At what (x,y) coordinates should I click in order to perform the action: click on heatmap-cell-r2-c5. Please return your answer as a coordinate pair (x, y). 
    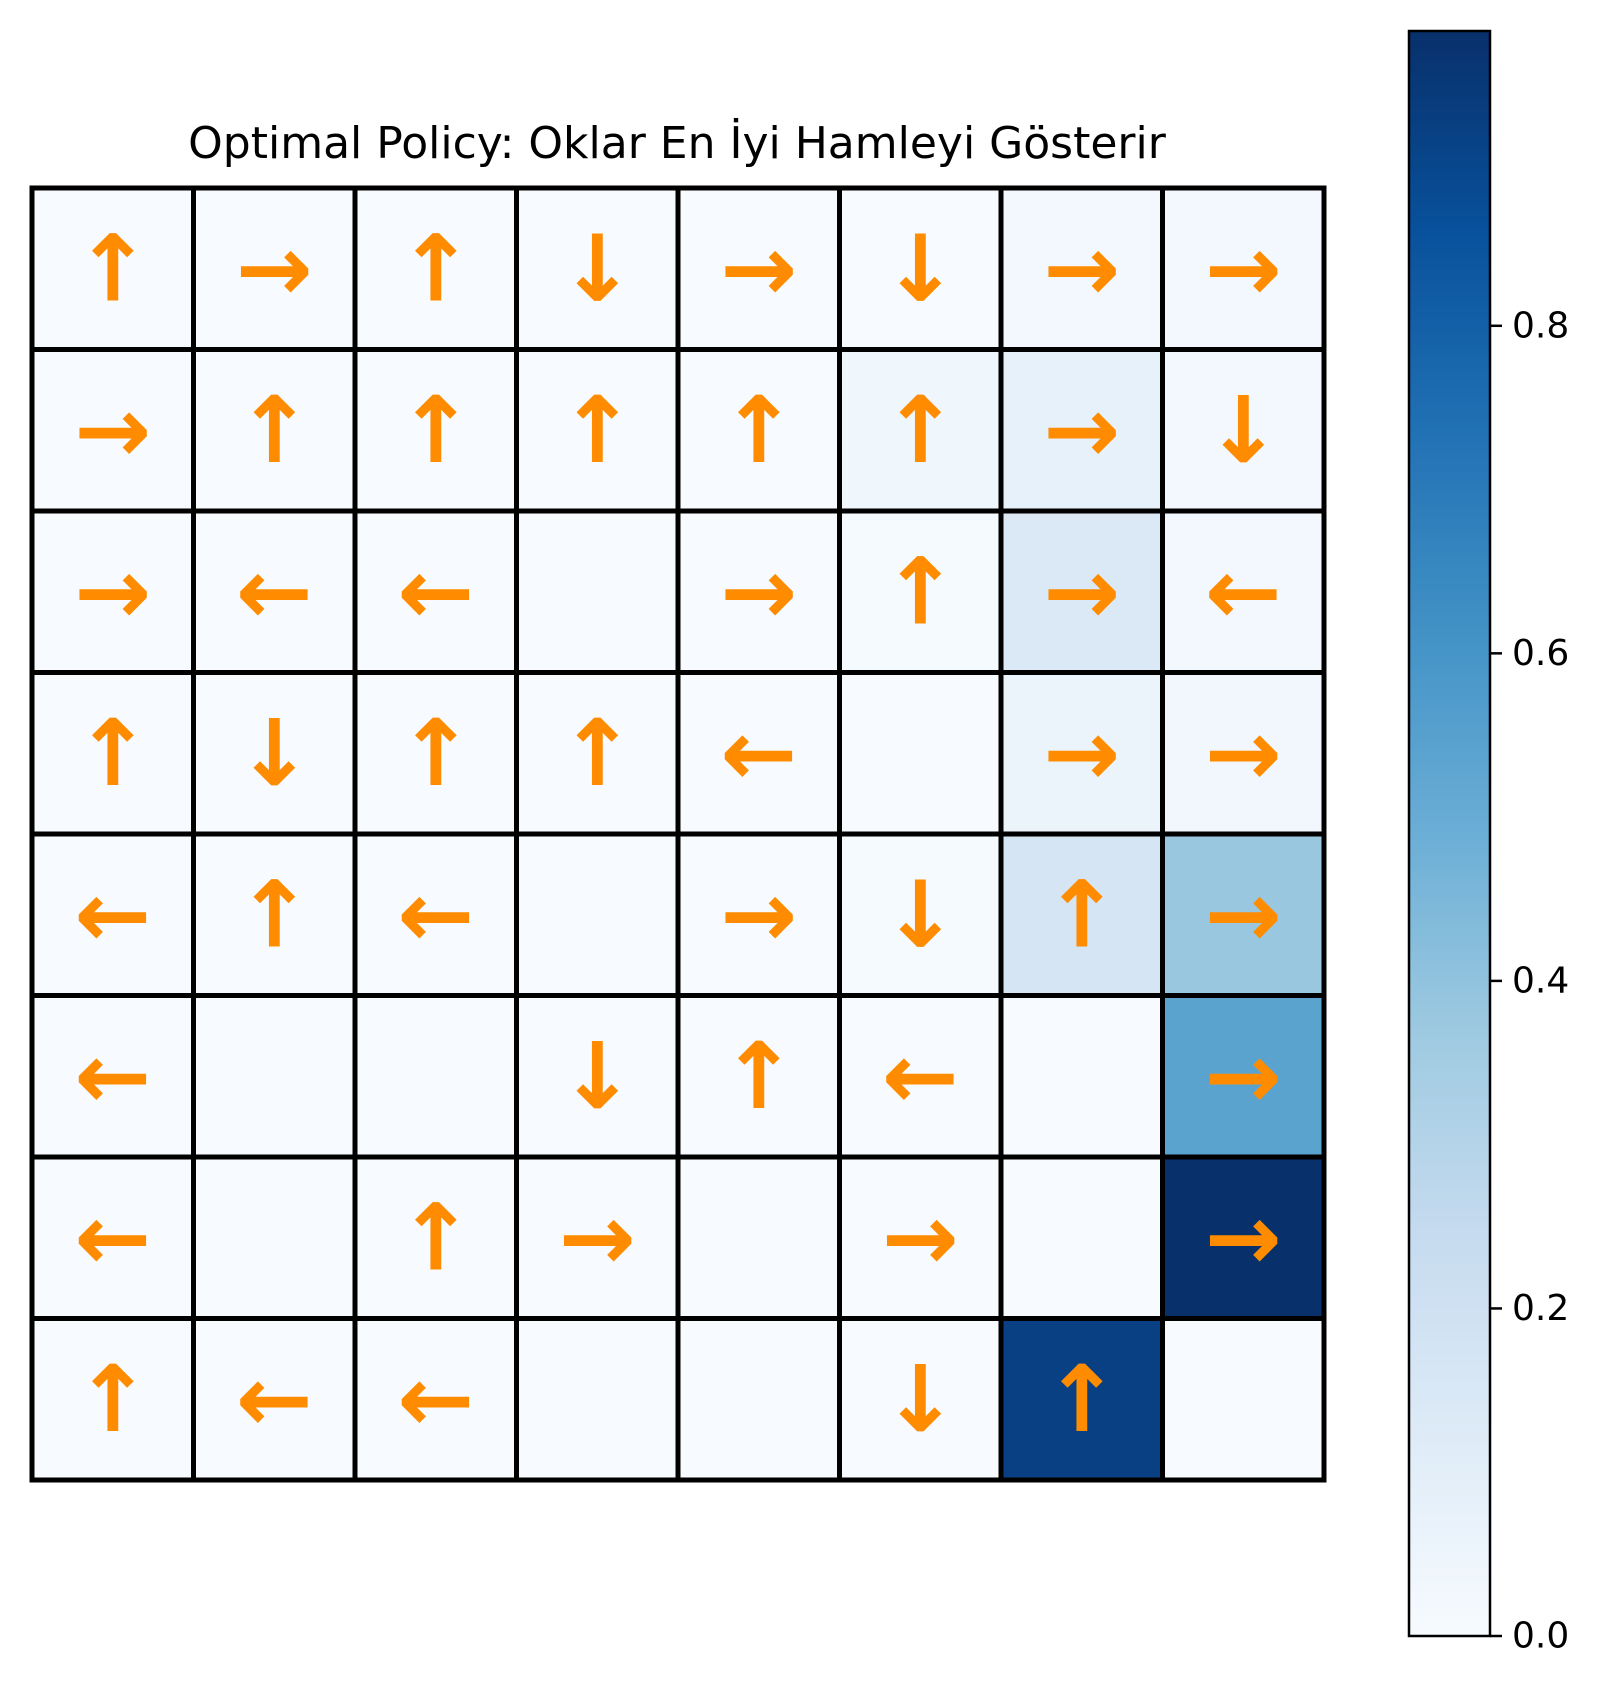
    Looking at the image, I should click on (920, 591).